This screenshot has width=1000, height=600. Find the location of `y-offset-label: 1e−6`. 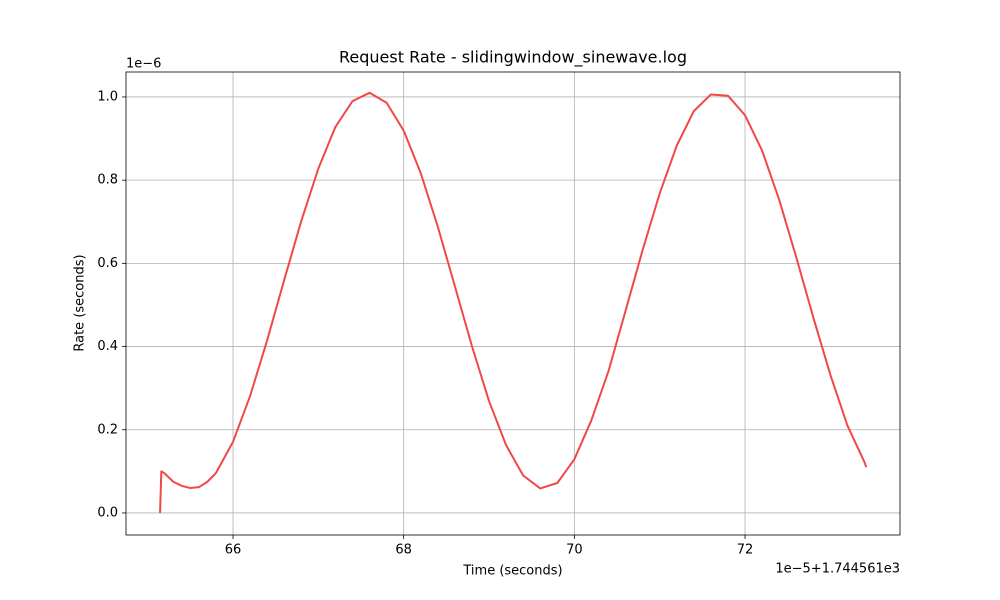

y-offset-label: 1e−6 is located at coordinates (143, 64).